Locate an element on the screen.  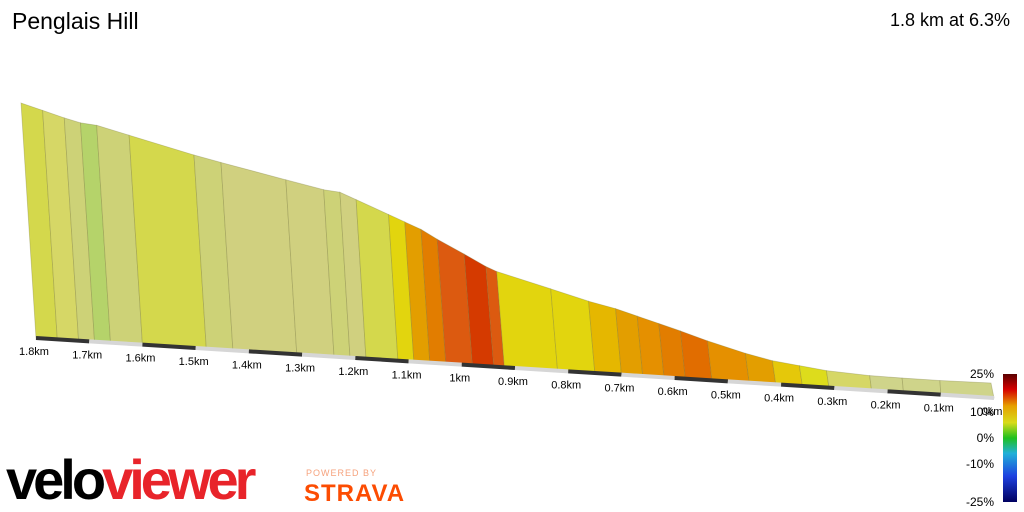
logo-viewer: viewer is located at coordinates (179, 479).